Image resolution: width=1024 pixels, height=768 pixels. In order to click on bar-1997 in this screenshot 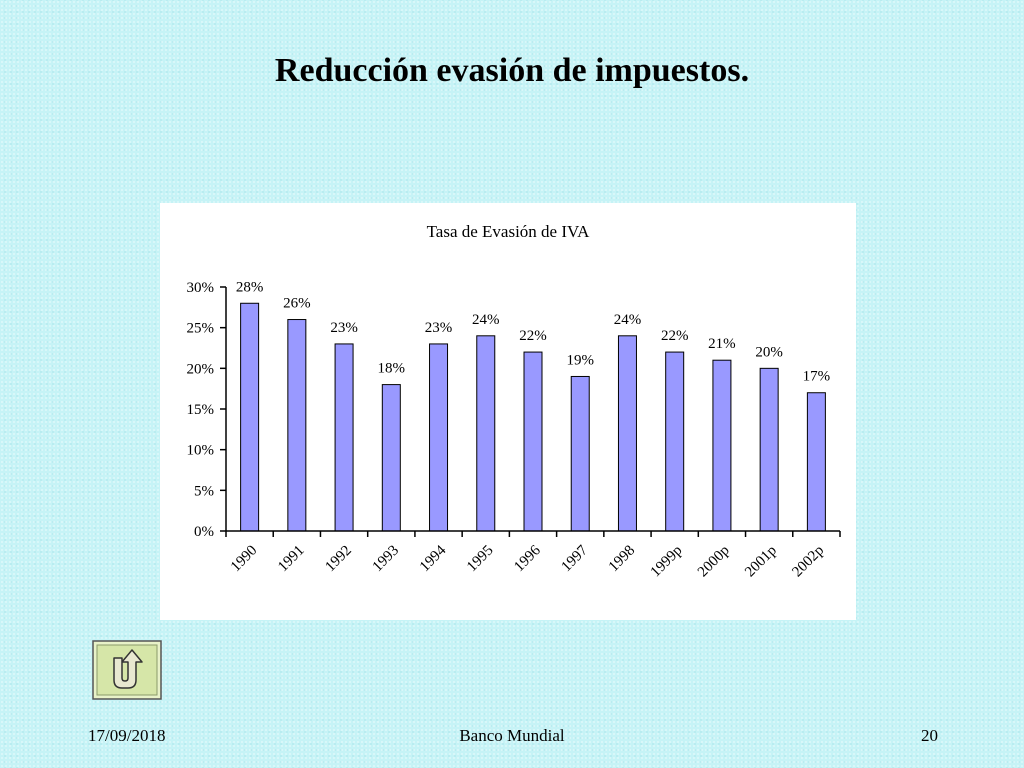, I will do `click(580, 453)`.